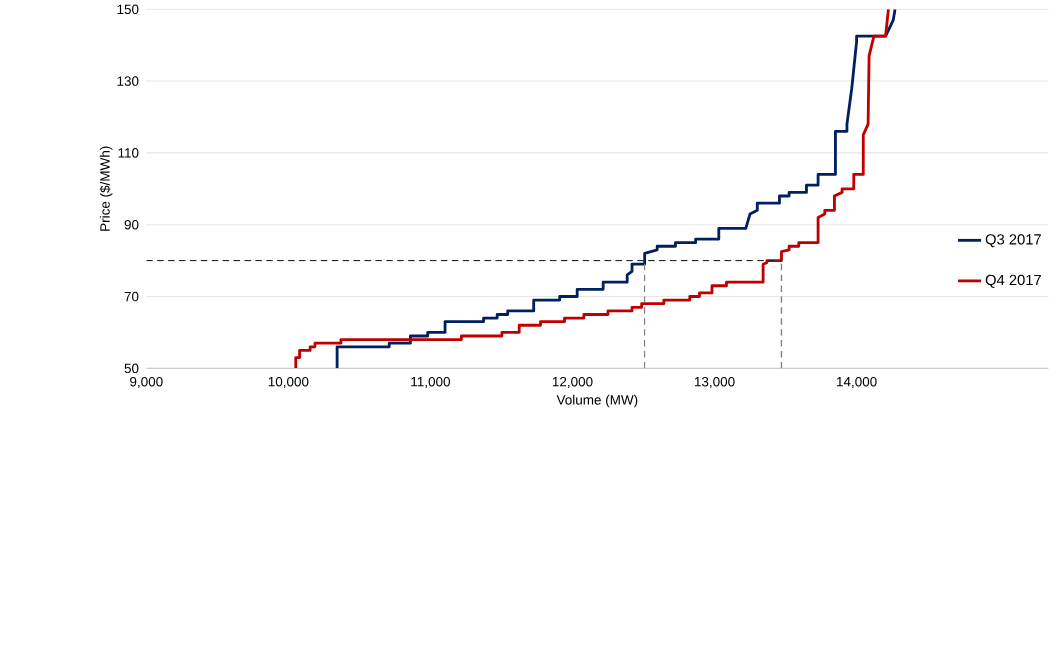 The image size is (1049, 648). Describe the element at coordinates (1013, 281) in the screenshot. I see `legend-label: Q4 2017` at that location.